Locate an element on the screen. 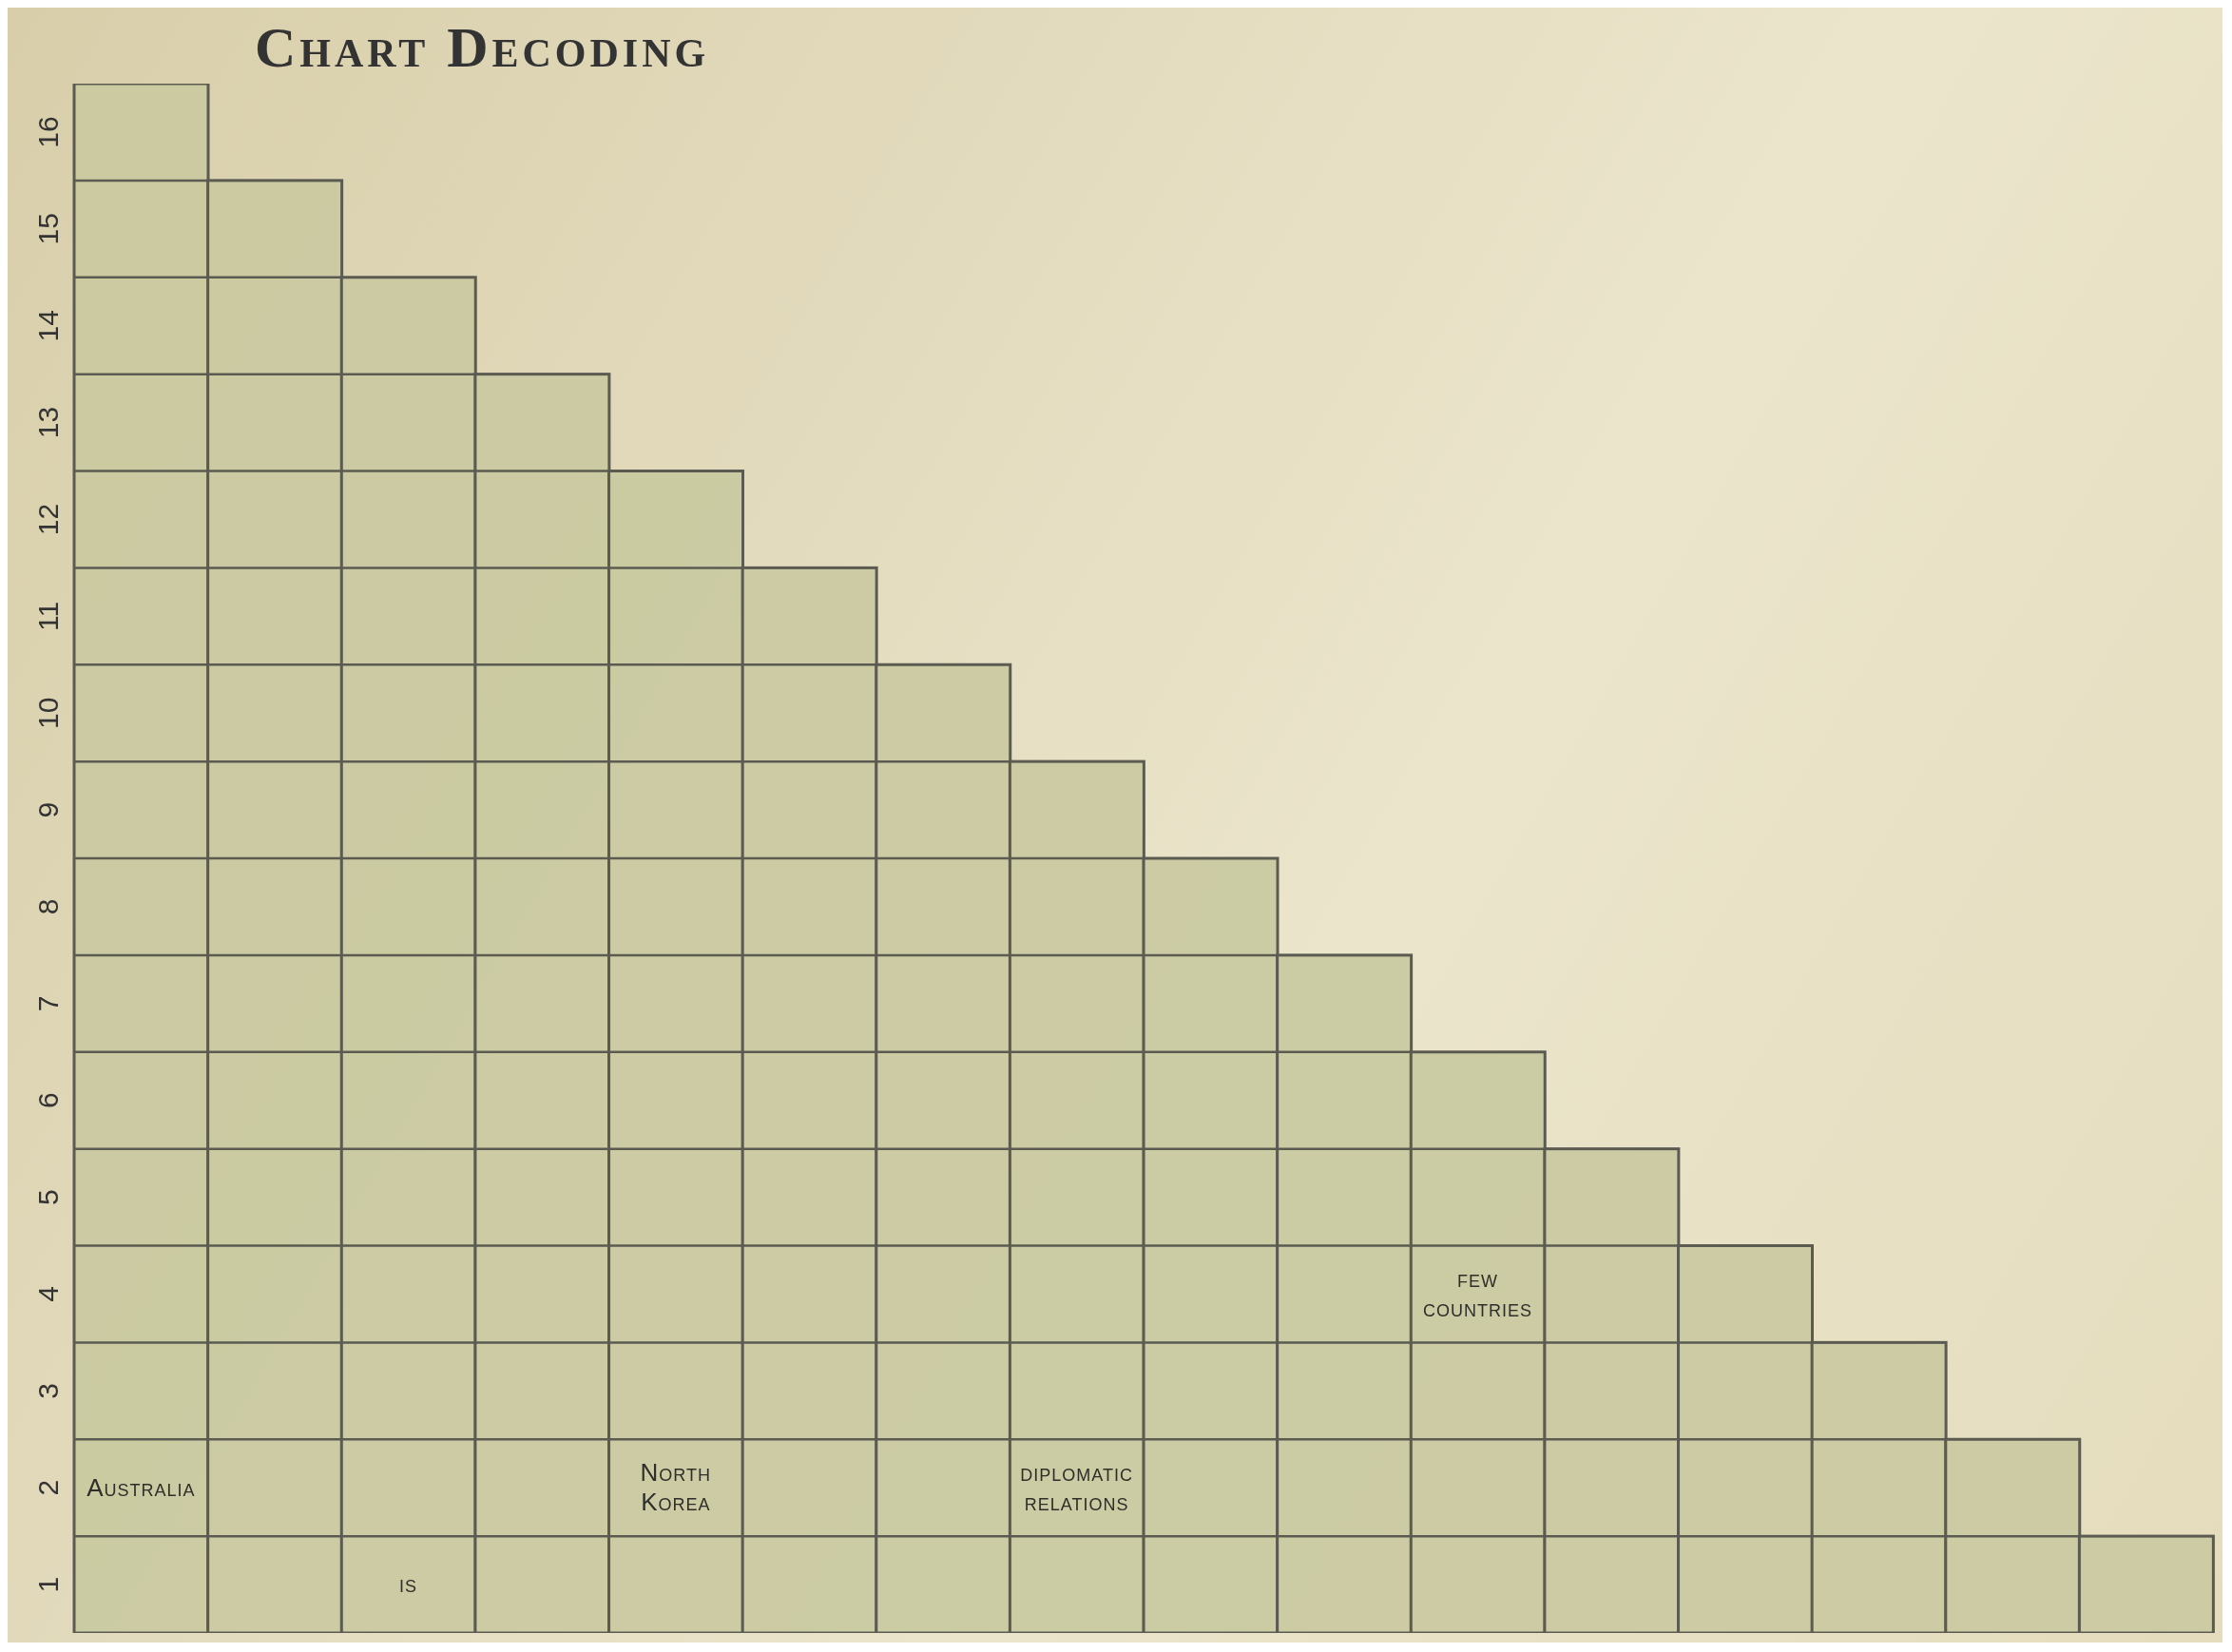 The height and width of the screenshot is (1652, 2232). y-tick-label: 10 is located at coordinates (47, 713).